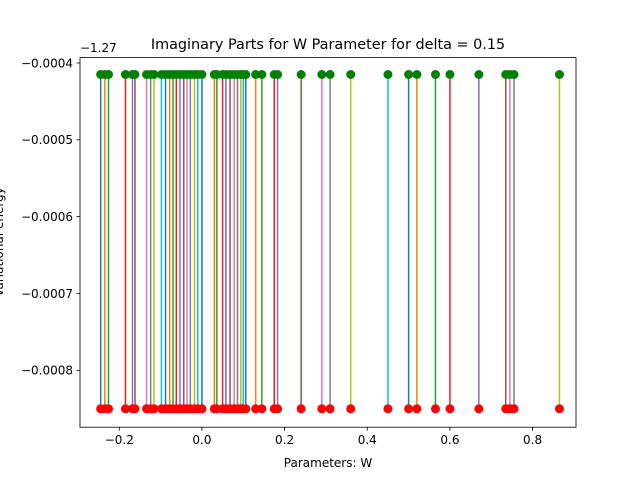  Describe the element at coordinates (532, 440) in the screenshot. I see `x-tick-label: 0.8` at that location.